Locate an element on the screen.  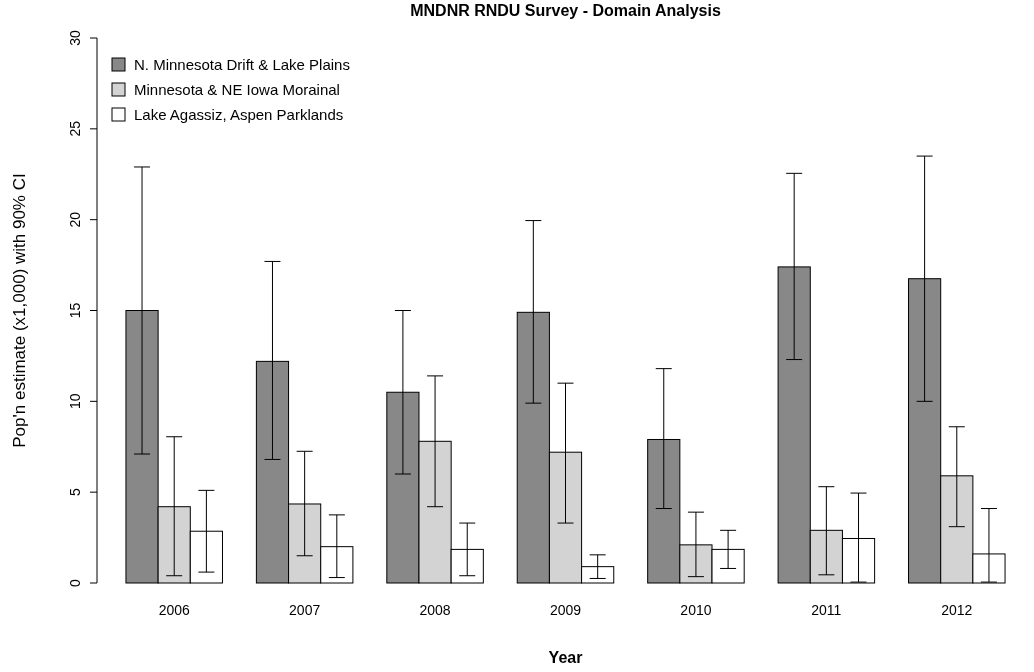
y-tick-label: 0 is located at coordinates (75, 582).